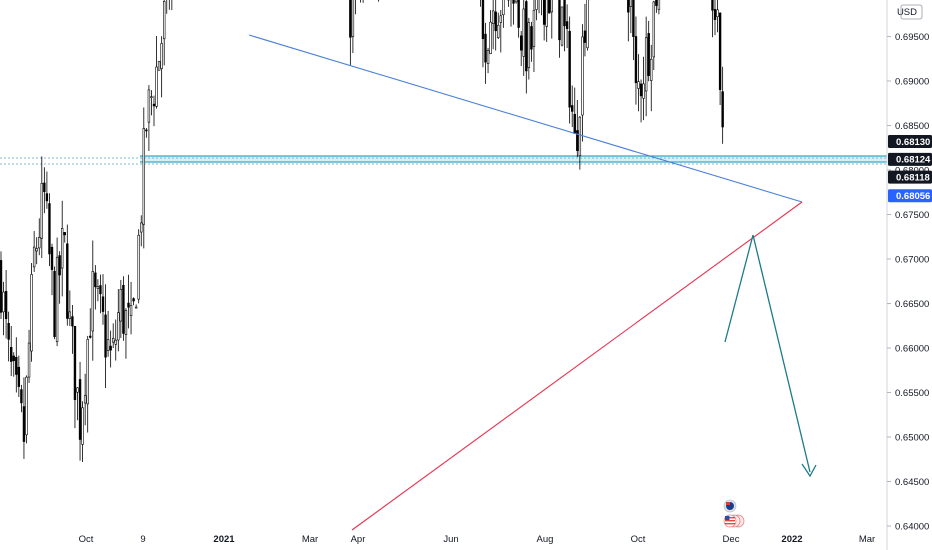  What do you see at coordinates (545, 539) in the screenshot?
I see `time-tick-label: Aug` at bounding box center [545, 539].